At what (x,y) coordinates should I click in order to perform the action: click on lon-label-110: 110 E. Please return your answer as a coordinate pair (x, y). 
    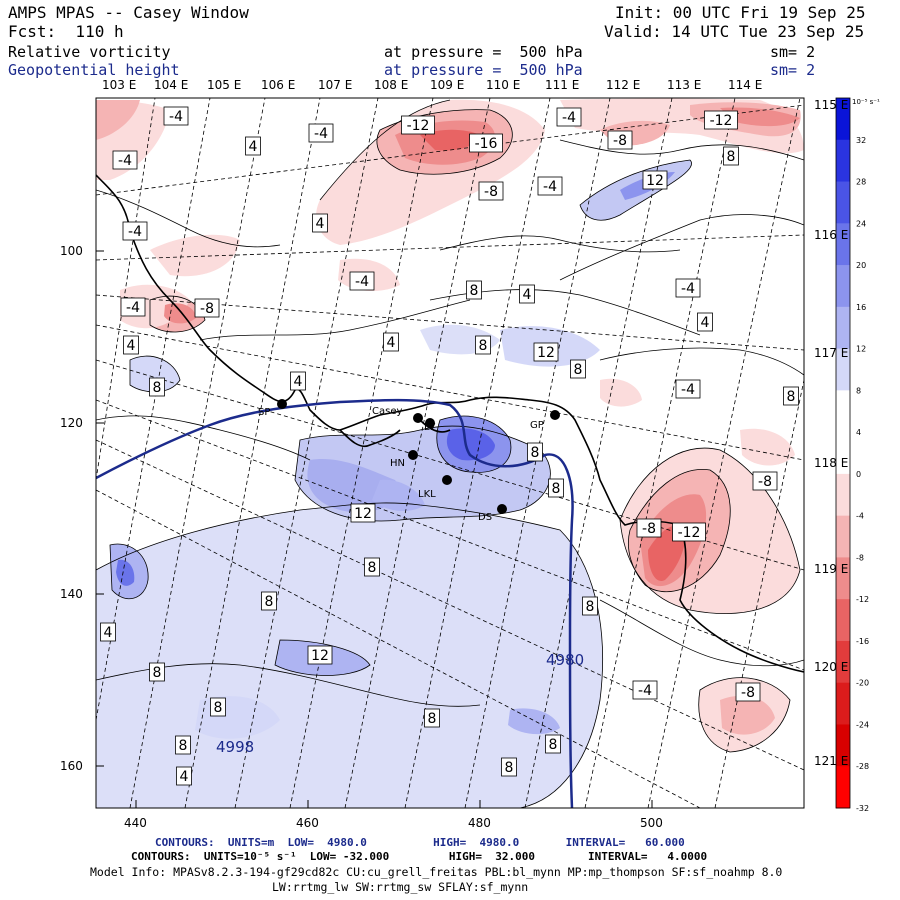
    Looking at the image, I should click on (503, 85).